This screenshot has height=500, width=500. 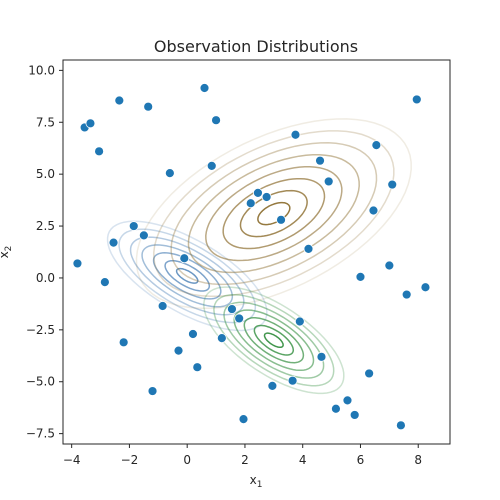 I want to click on y-tick-label: 5.0, so click(x=45, y=174).